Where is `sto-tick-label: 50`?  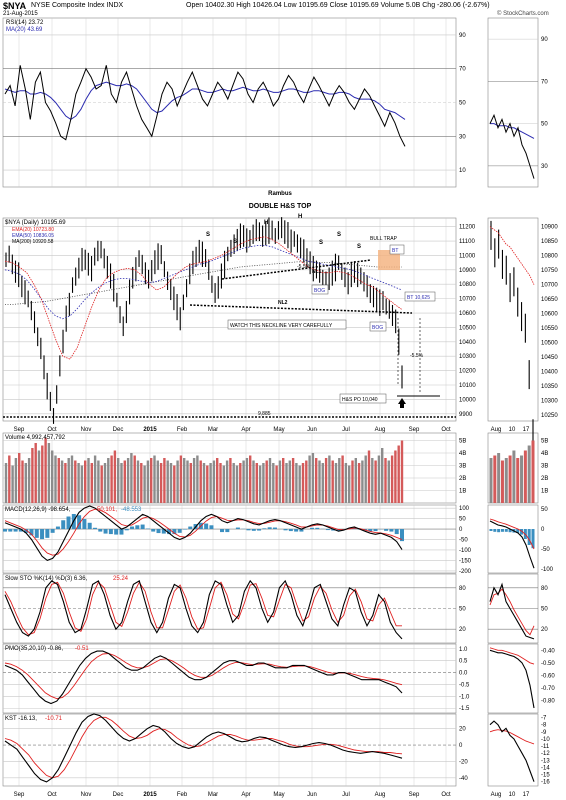 sto-tick-label: 50 is located at coordinates (462, 610).